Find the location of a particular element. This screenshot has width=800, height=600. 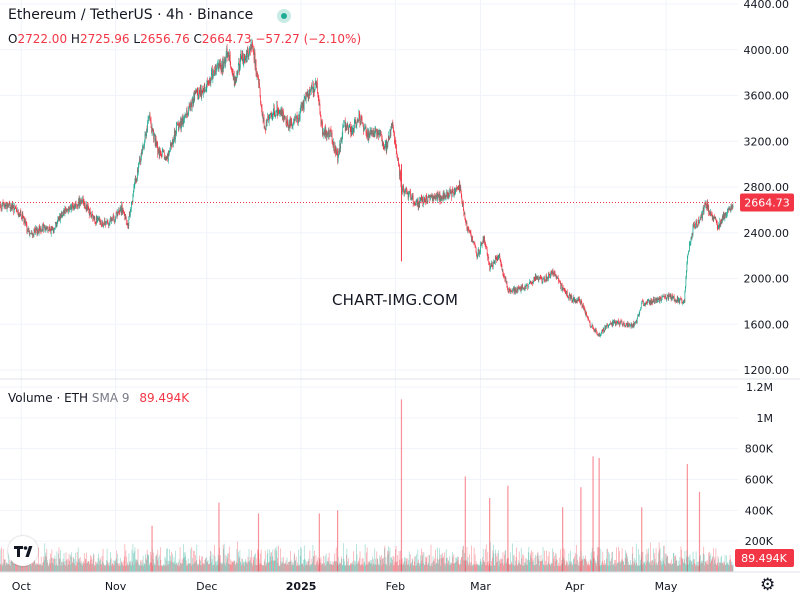

last-volume-label: 89.494K is located at coordinates (764, 558).